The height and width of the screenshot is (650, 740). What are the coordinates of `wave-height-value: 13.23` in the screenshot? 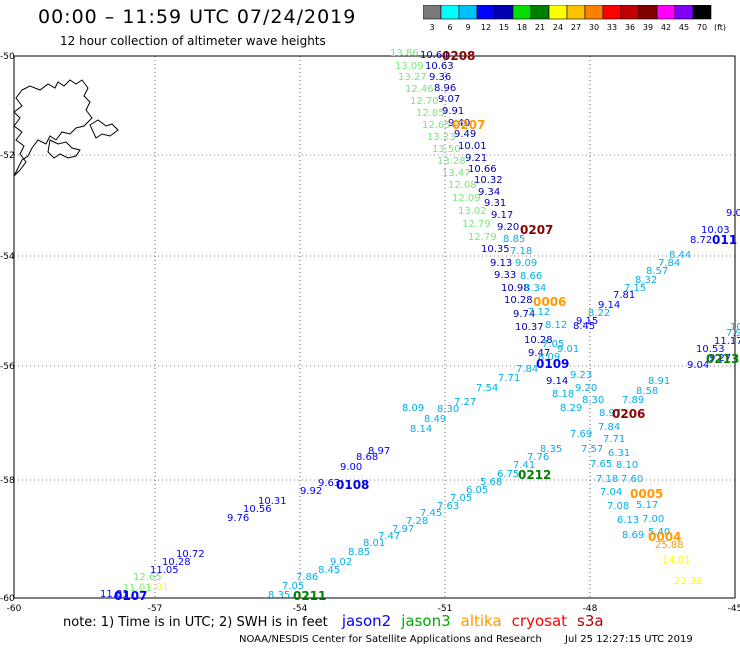 It's located at (441, 137).